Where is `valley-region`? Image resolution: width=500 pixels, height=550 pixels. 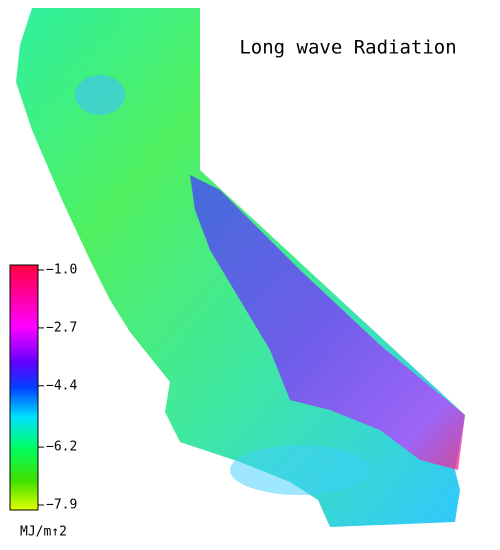 valley-region is located at coordinates (100, 95).